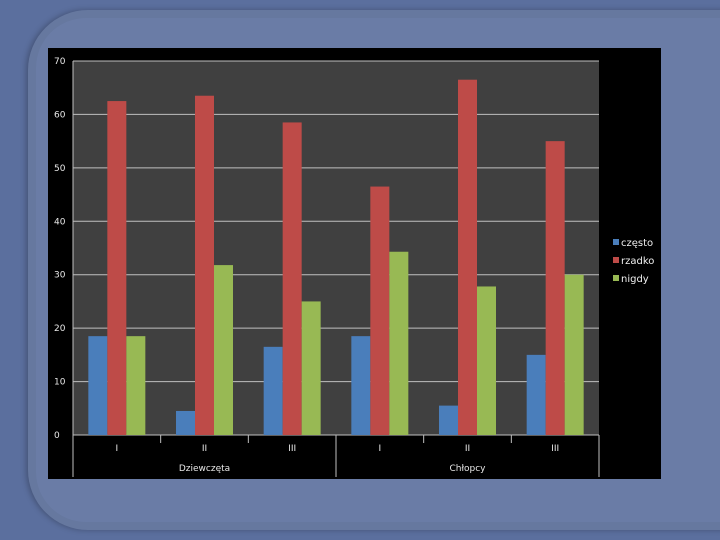 The image size is (720, 540). What do you see at coordinates (637, 261) in the screenshot?
I see `legend-label: rzadko` at bounding box center [637, 261].